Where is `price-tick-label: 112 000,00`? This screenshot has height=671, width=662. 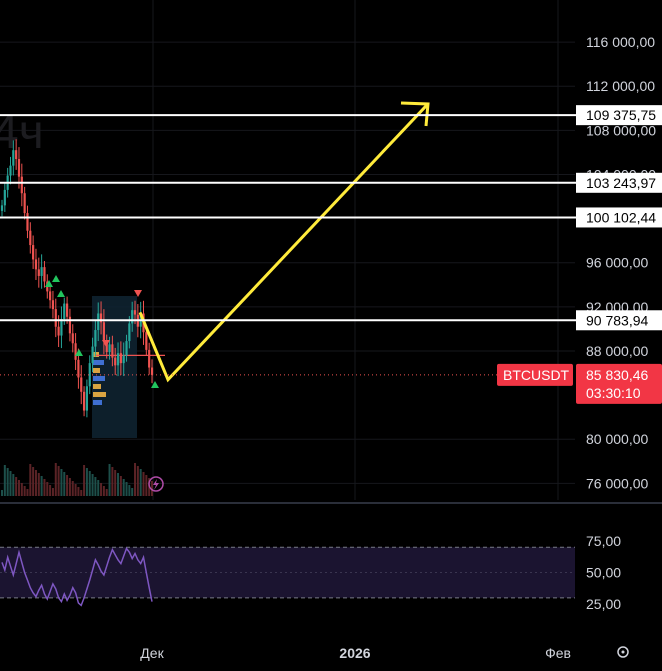
price-tick-label: 112 000,00 is located at coordinates (620, 86).